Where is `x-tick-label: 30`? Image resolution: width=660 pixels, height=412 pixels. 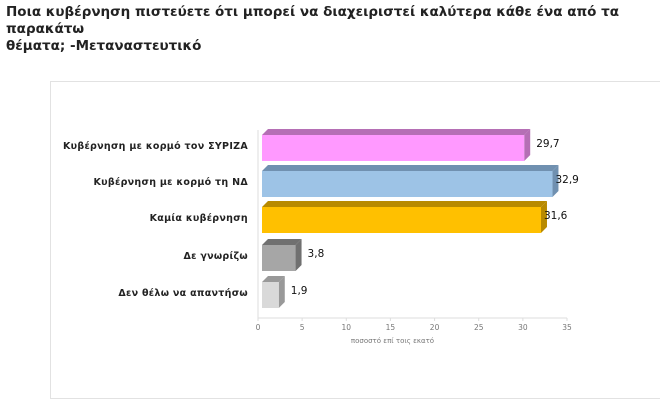 x-tick-label: 30 is located at coordinates (523, 327).